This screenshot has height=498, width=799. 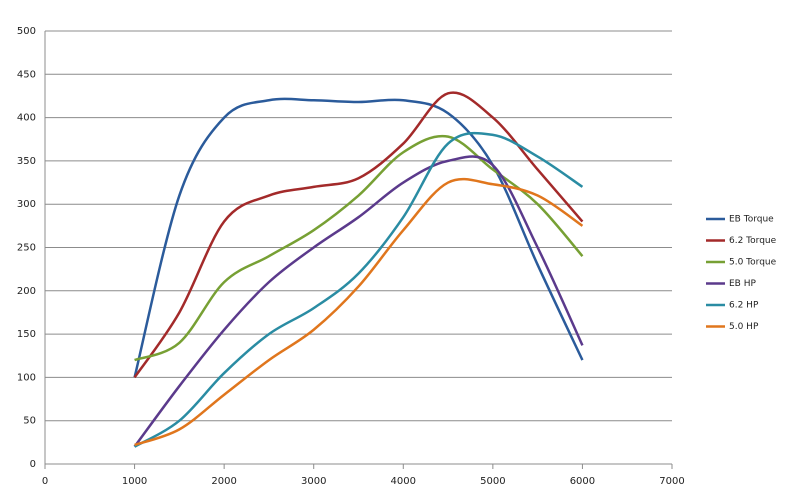 I want to click on legend-label: 5.0 Torque, so click(x=753, y=263).